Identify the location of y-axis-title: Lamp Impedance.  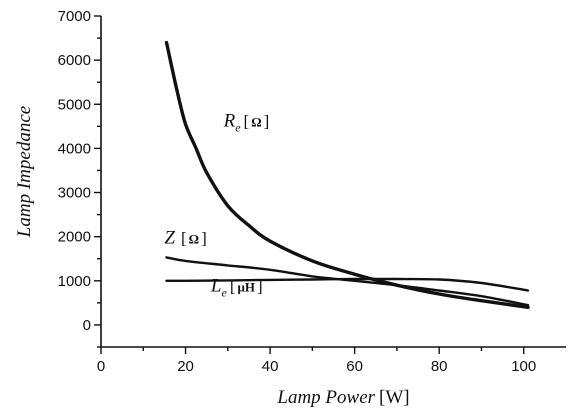
(24, 172).